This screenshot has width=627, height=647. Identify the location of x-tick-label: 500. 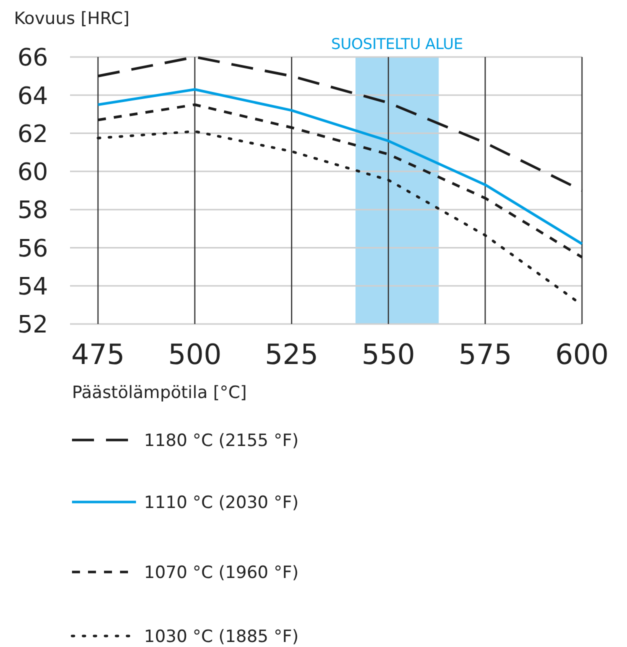
(195, 354).